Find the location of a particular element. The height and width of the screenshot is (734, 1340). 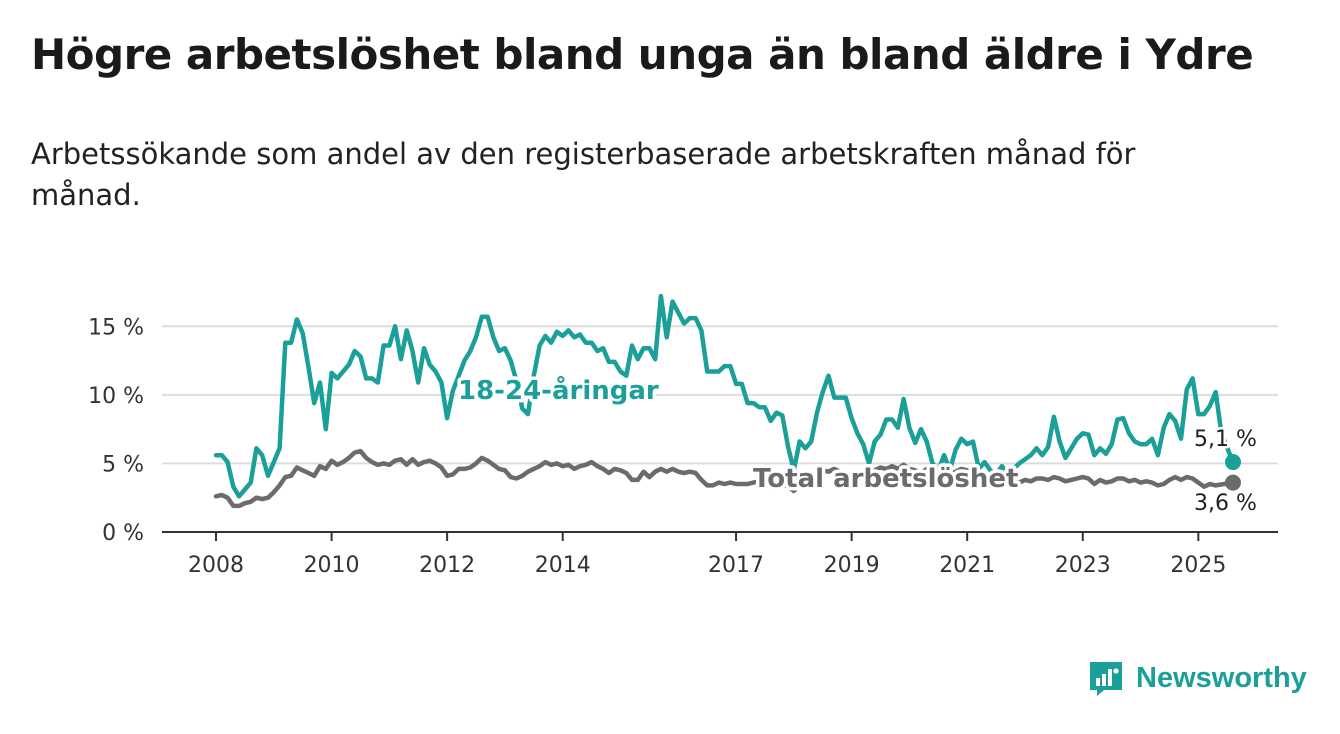

y-tick-label: 5 % is located at coordinates (123, 464).